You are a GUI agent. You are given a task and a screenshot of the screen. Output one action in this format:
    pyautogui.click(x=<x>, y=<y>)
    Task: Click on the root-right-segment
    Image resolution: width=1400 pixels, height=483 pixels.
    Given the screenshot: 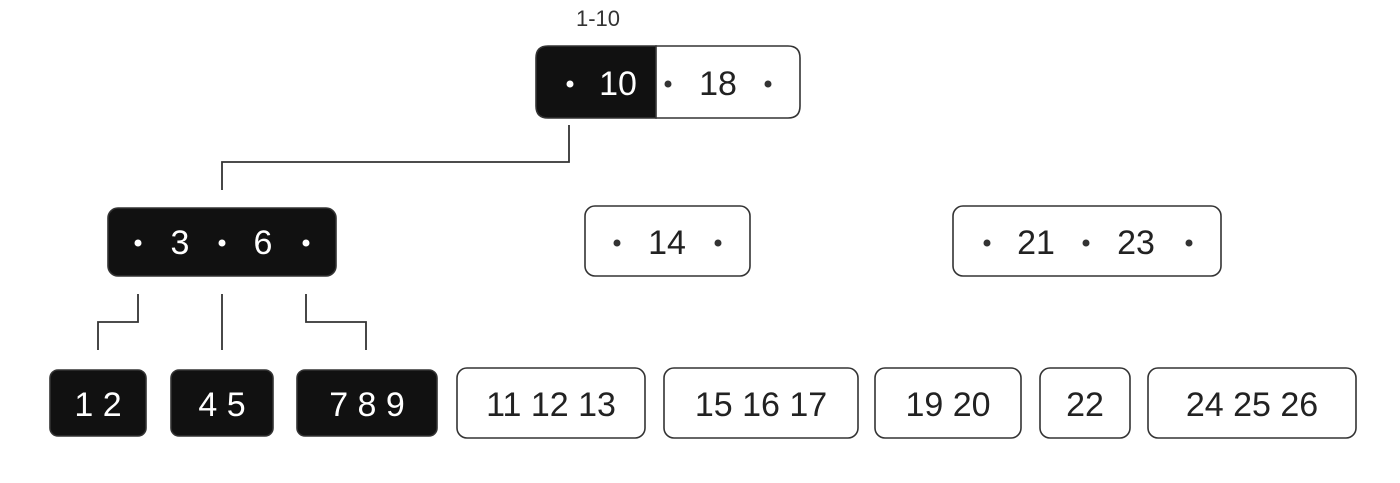 What is the action you would take?
    pyautogui.click(x=728, y=82)
    